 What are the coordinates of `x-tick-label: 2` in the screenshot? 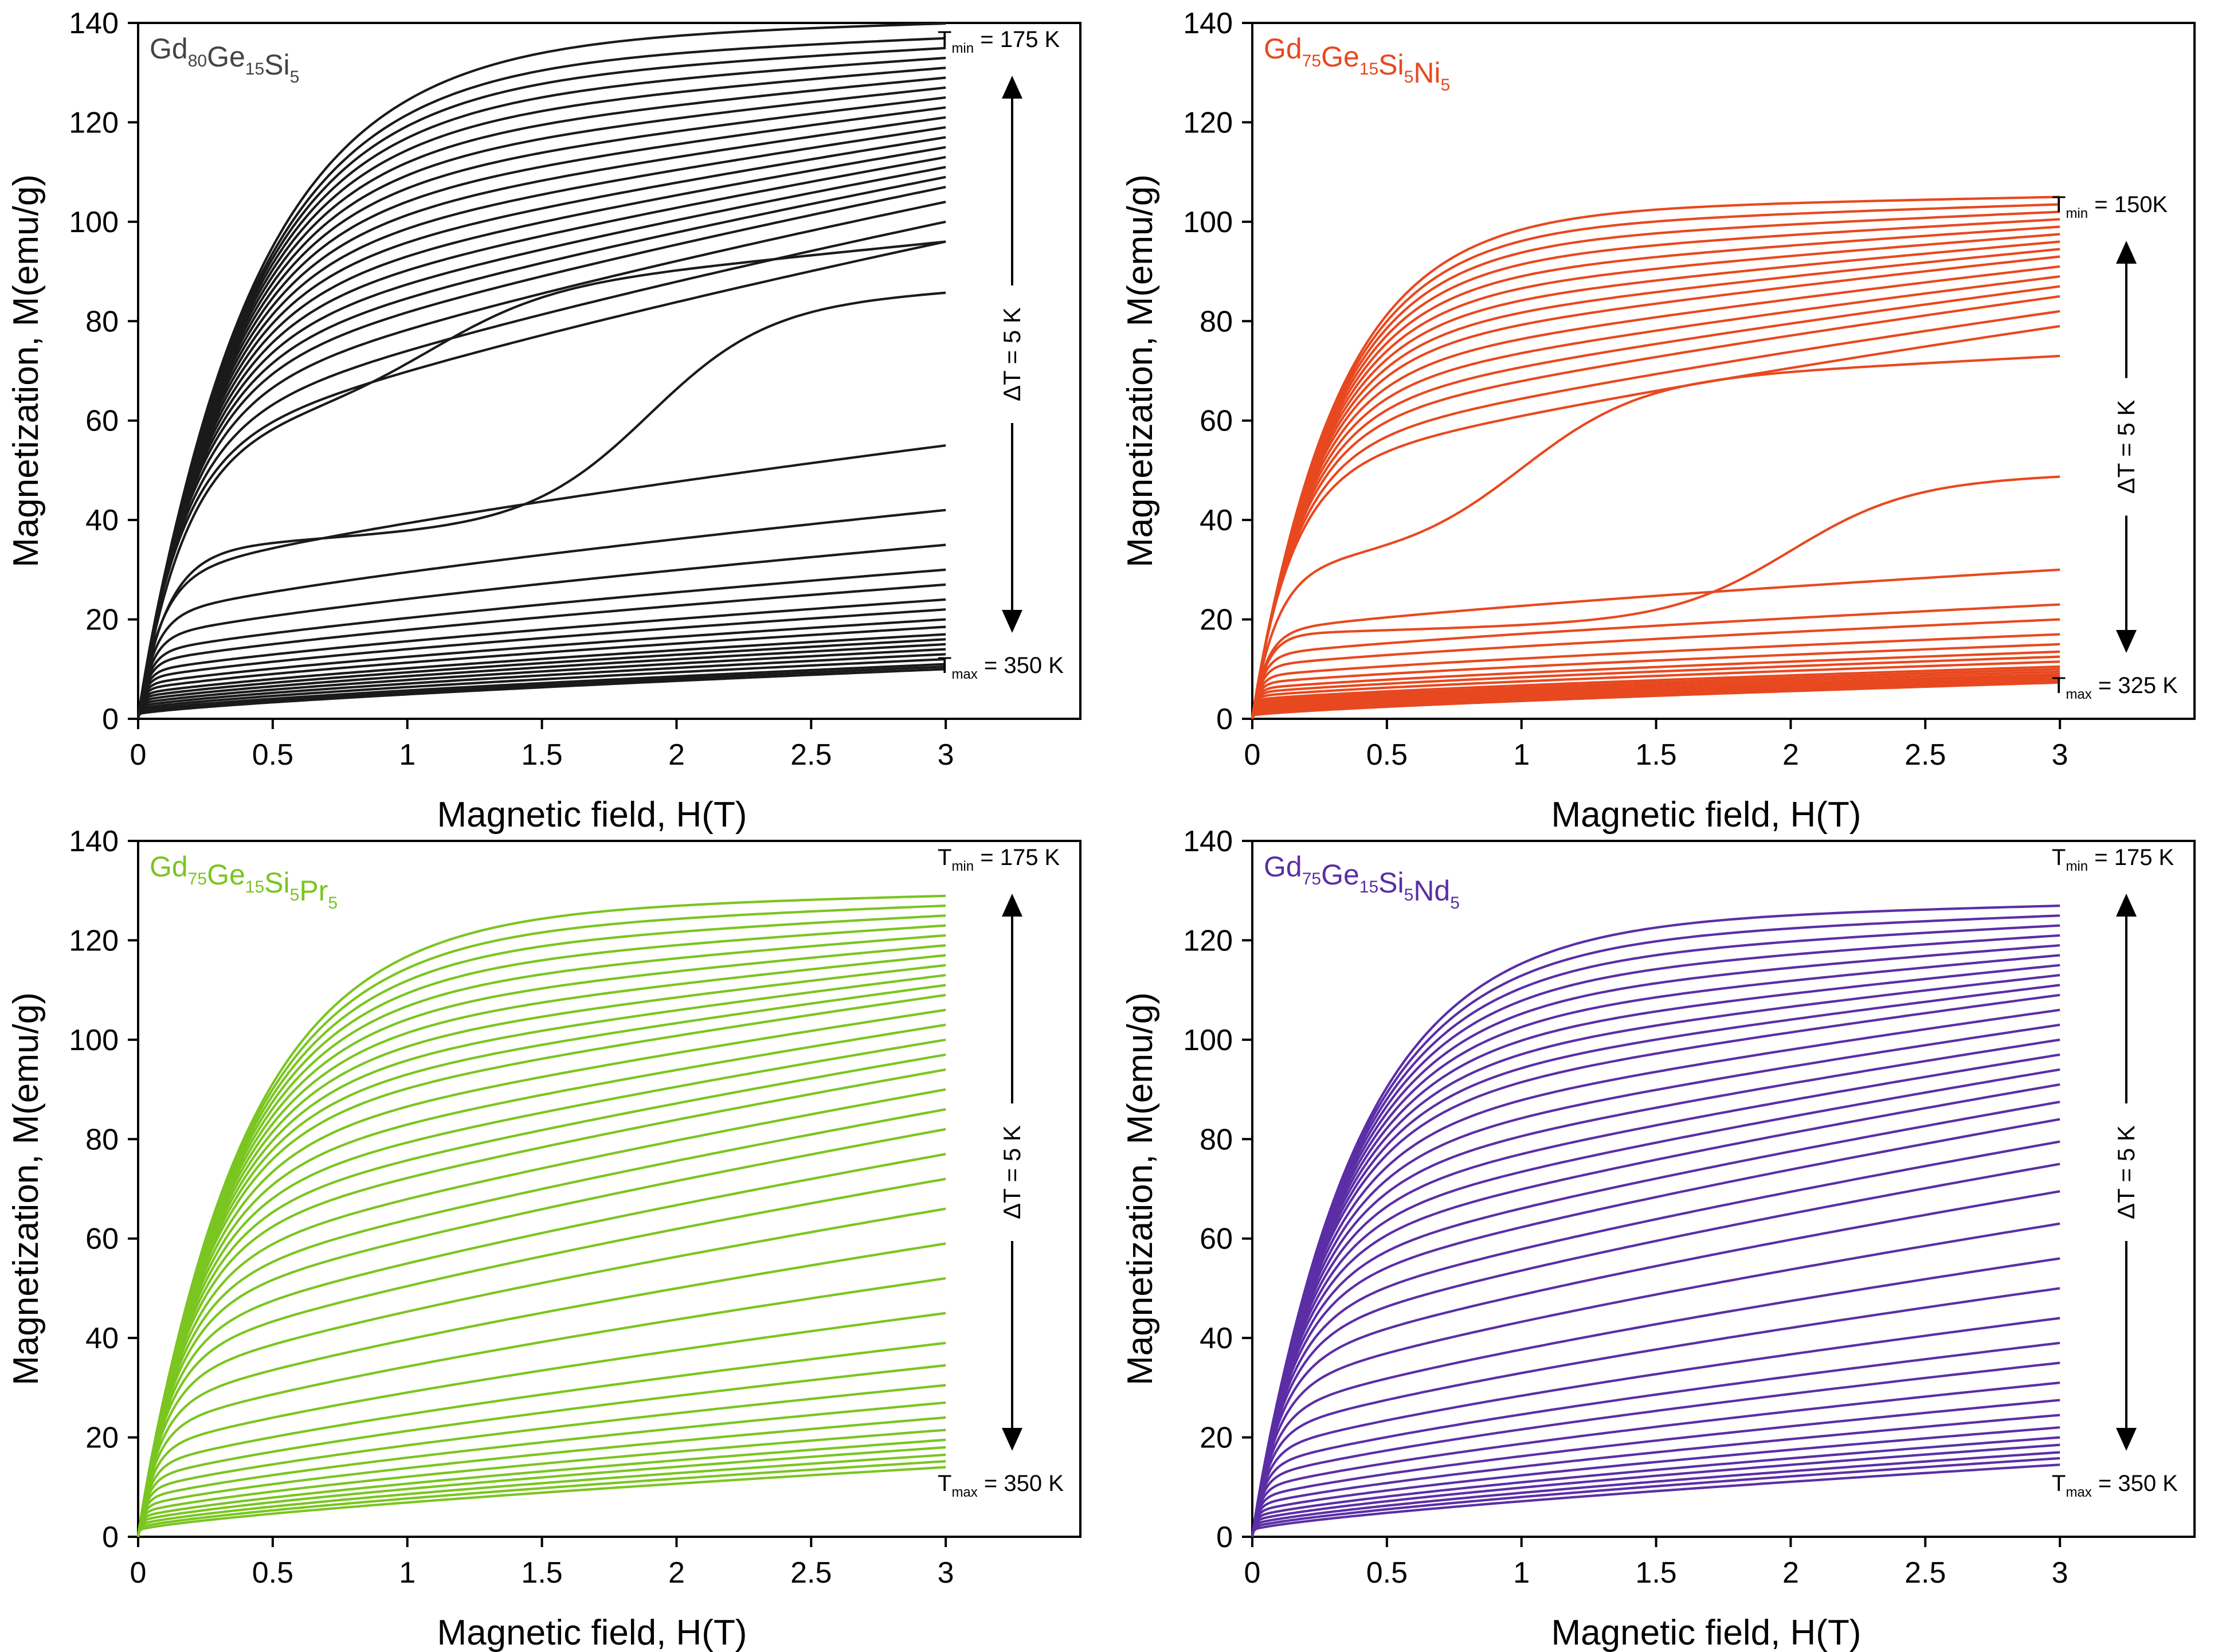 It's located at (1790, 1573).